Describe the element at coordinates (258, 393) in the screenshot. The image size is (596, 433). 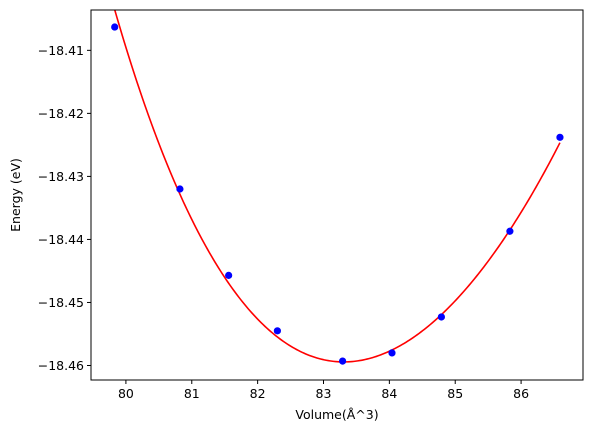
I see `x-tick-label: 82` at that location.